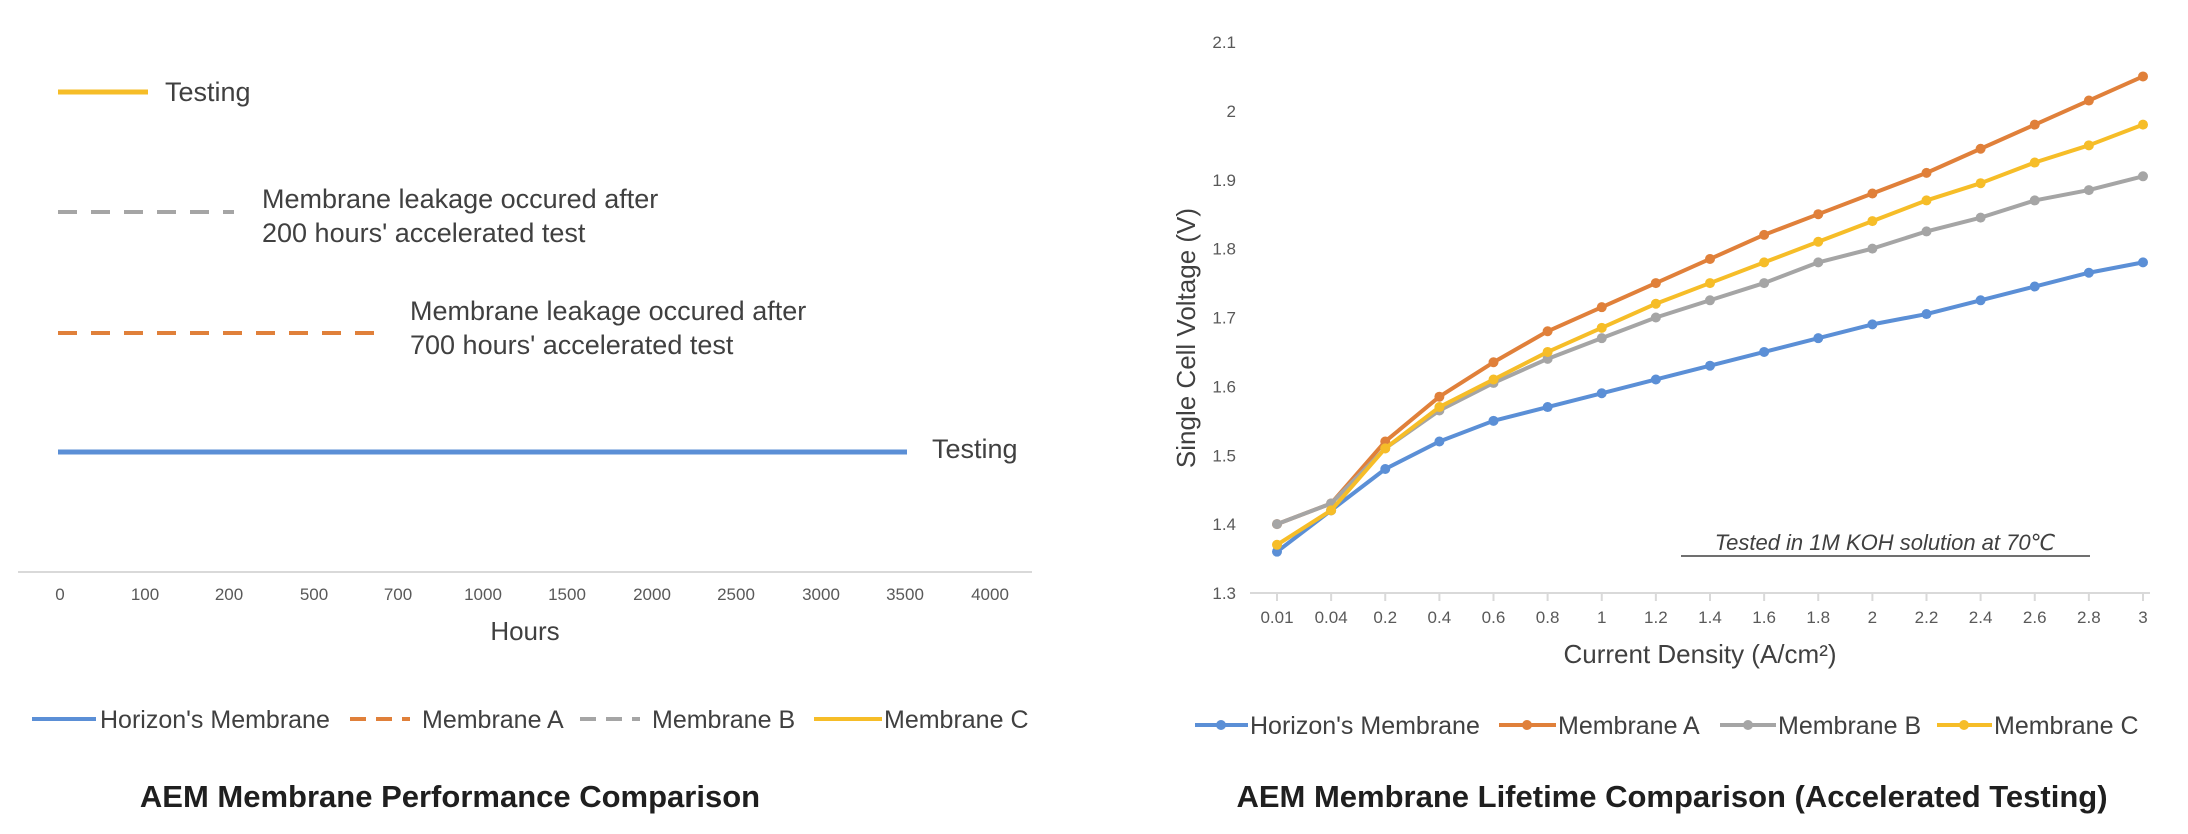 The height and width of the screenshot is (834, 2188). Describe the element at coordinates (229, 594) in the screenshot. I see `x-tick-label: 200` at that location.